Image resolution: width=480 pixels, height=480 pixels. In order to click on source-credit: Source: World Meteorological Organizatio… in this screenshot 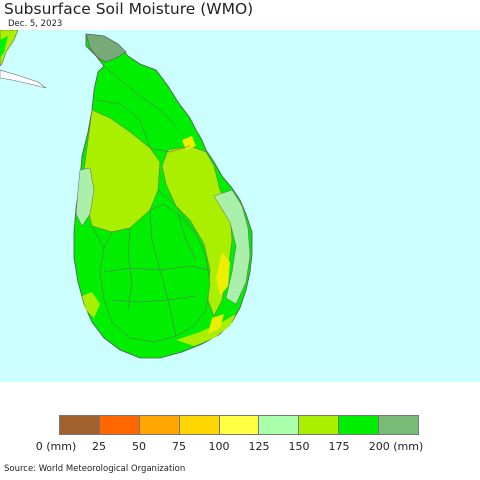, I will do `click(95, 469)`.